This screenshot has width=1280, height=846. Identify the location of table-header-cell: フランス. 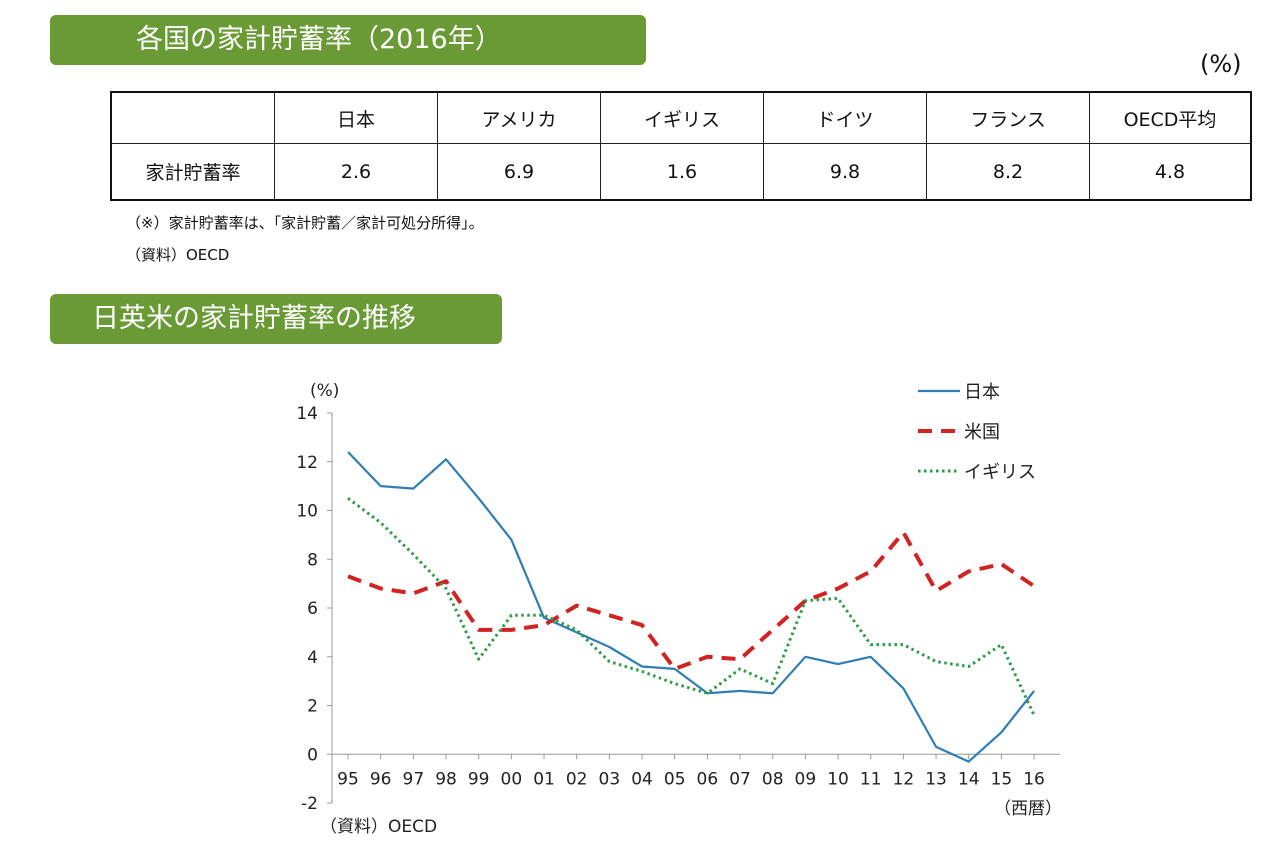
(1008, 117).